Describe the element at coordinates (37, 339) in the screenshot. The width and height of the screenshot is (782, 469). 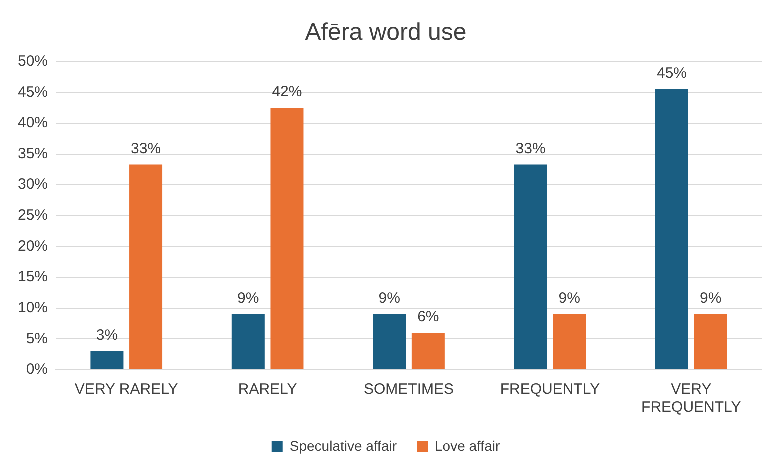
I see `y-tick-label: 5%` at that location.